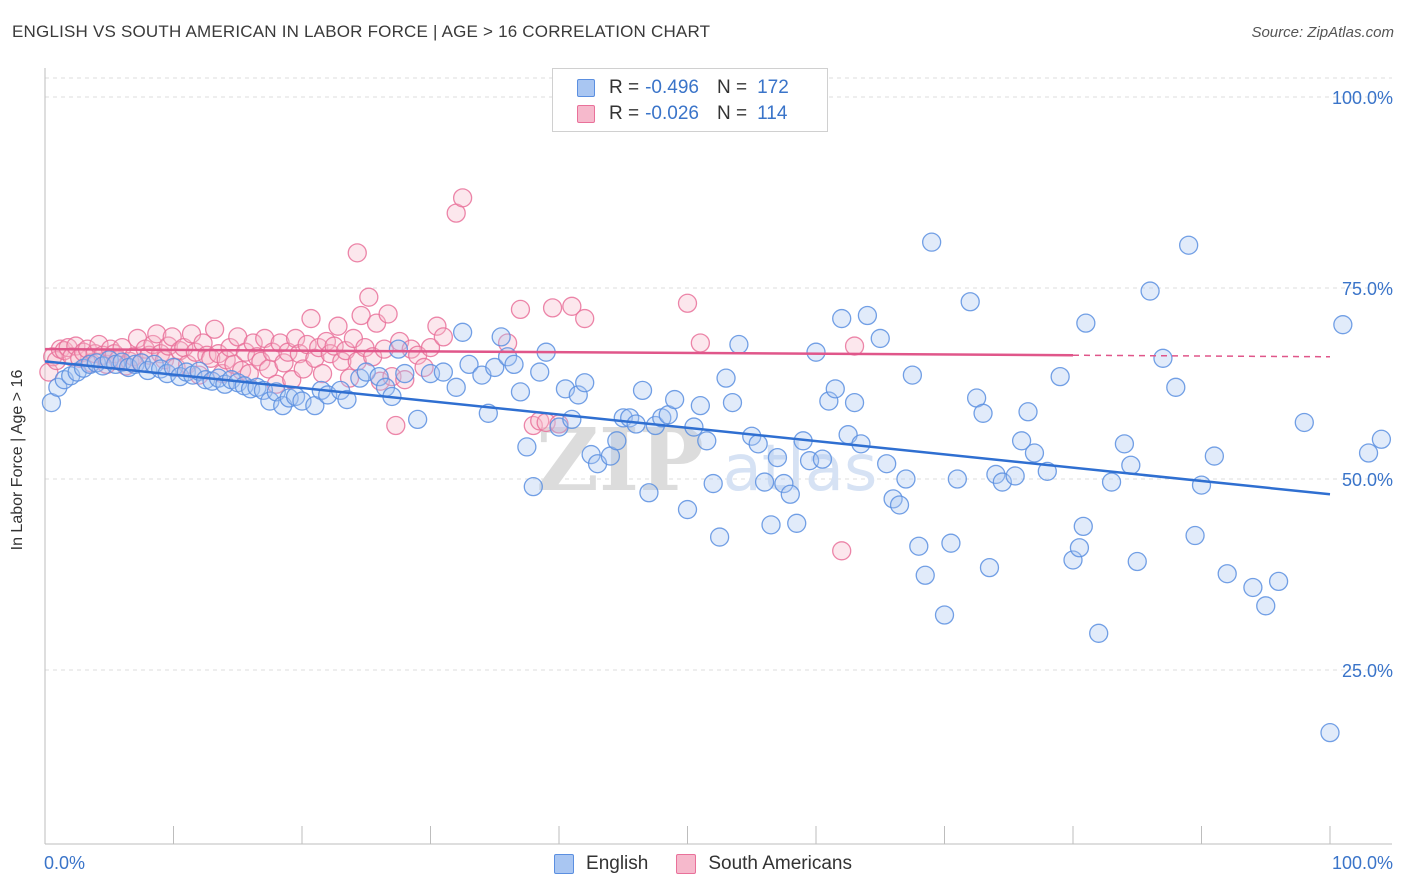  I want to click on south-trend-line, so click(559, 352).